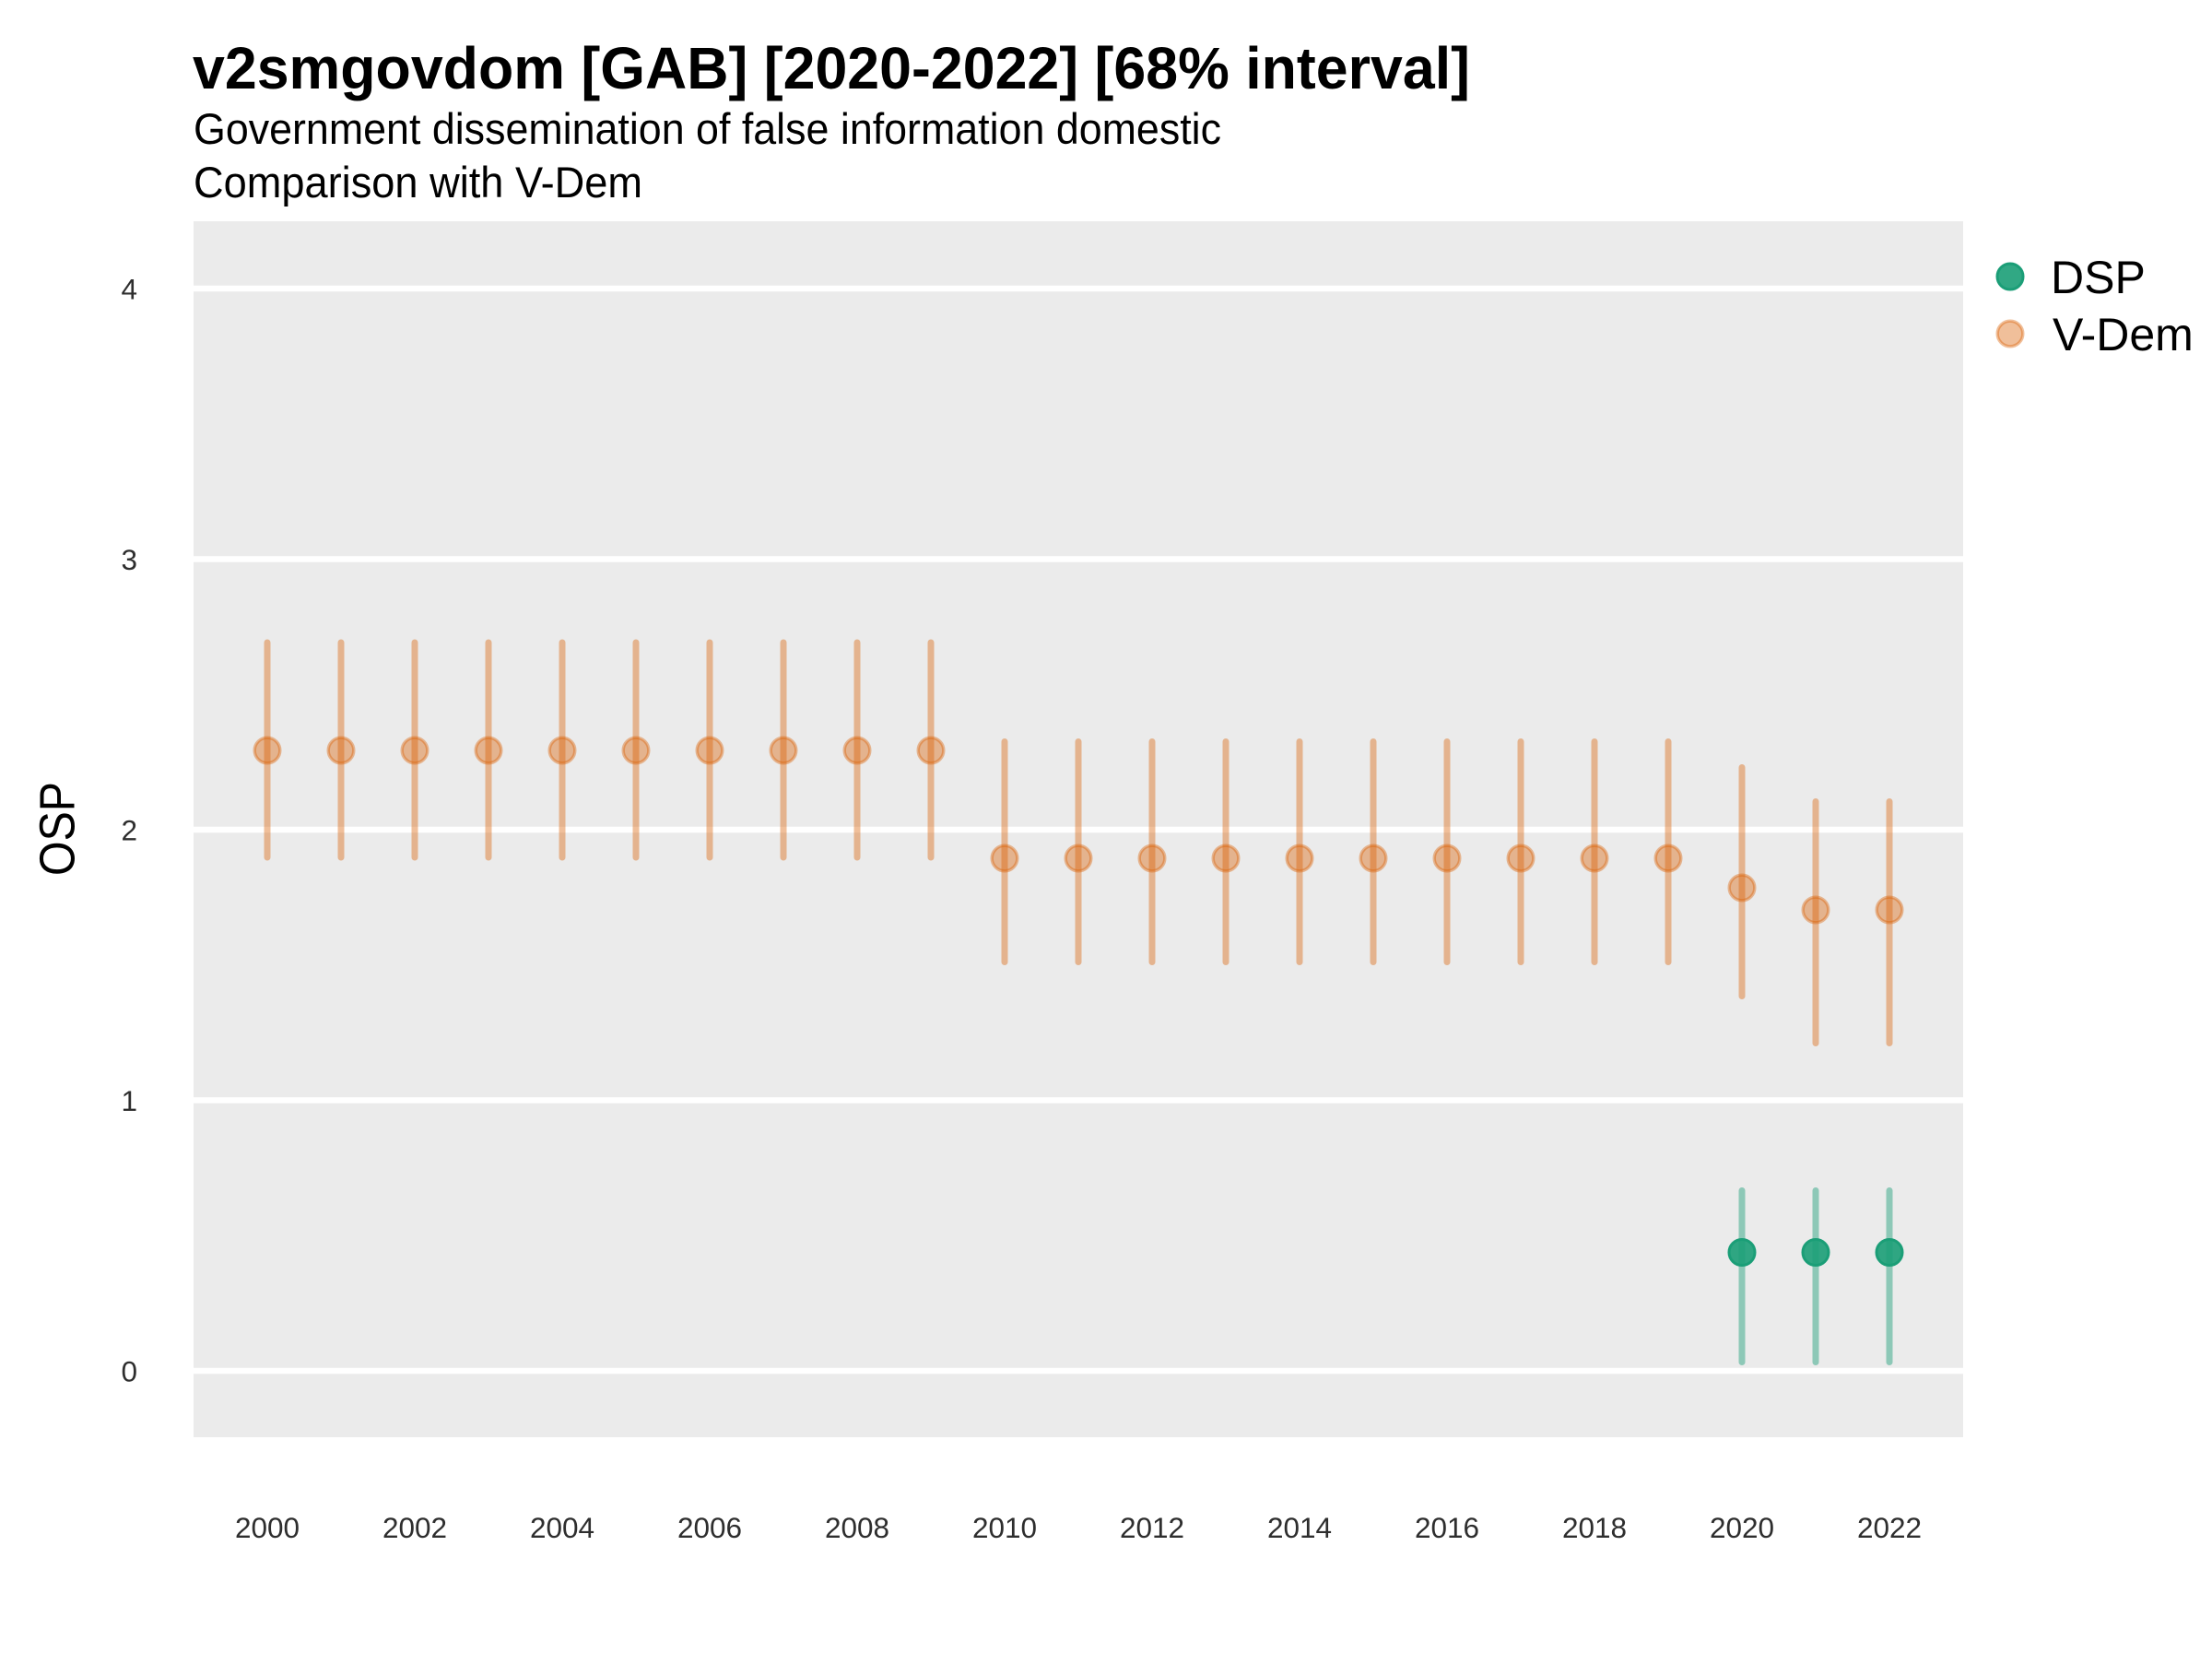  I want to click on svg-text: 1, so click(129, 1100).